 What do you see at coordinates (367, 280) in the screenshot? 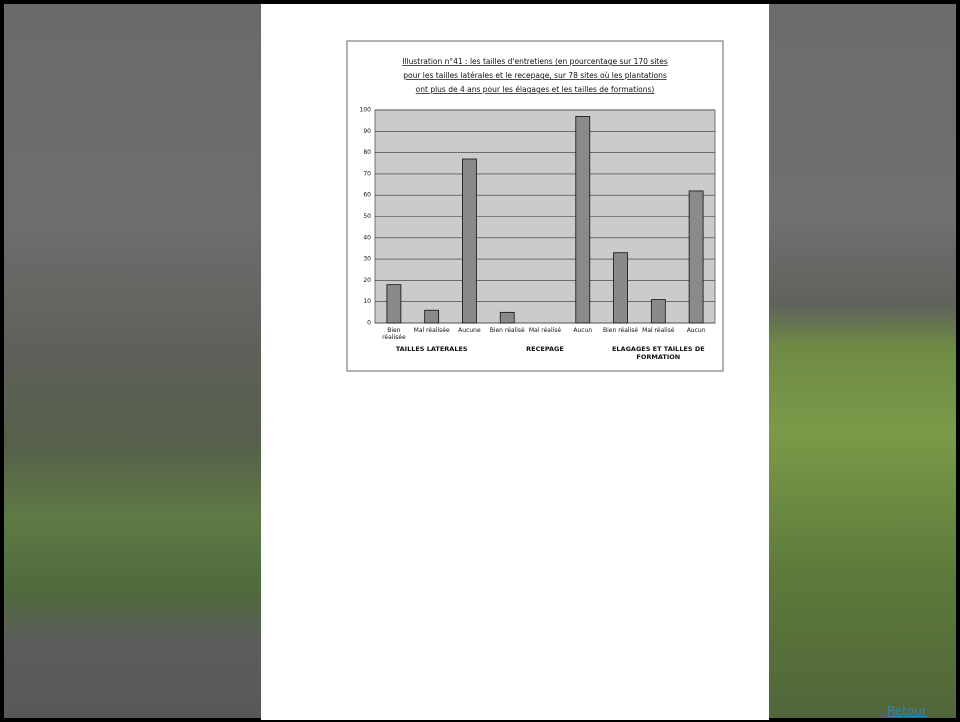
I see `y-tick-label: 20` at bounding box center [367, 280].